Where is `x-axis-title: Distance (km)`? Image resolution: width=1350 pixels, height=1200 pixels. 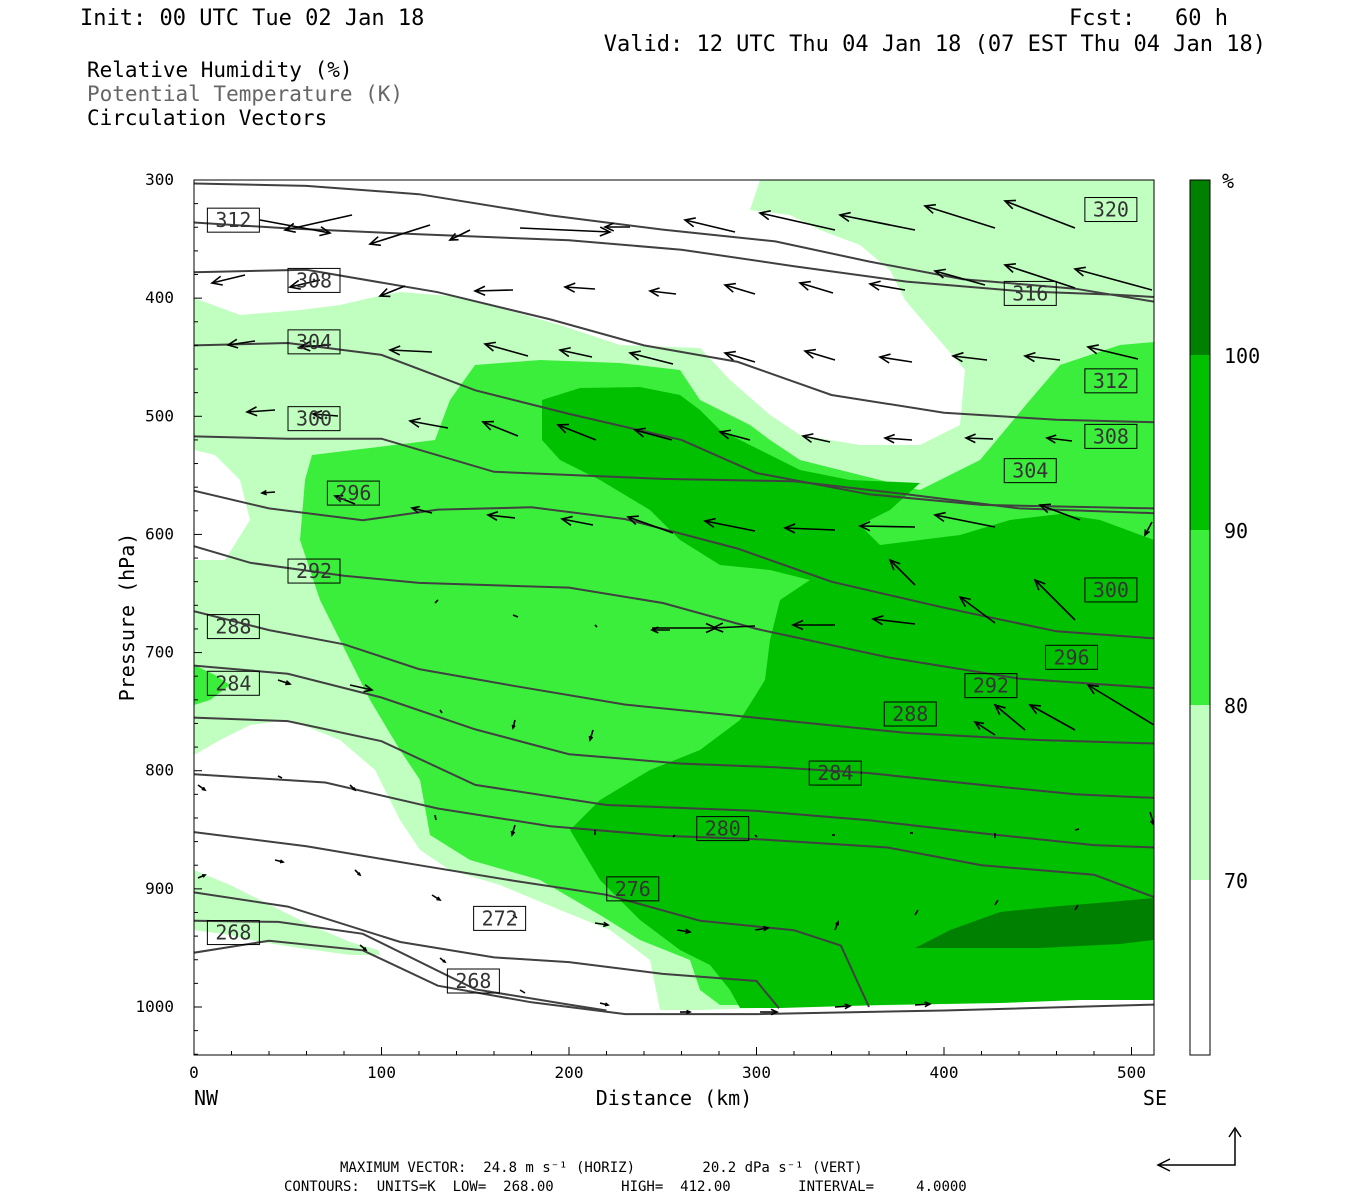
x-axis-title: Distance (km) is located at coordinates (674, 1098).